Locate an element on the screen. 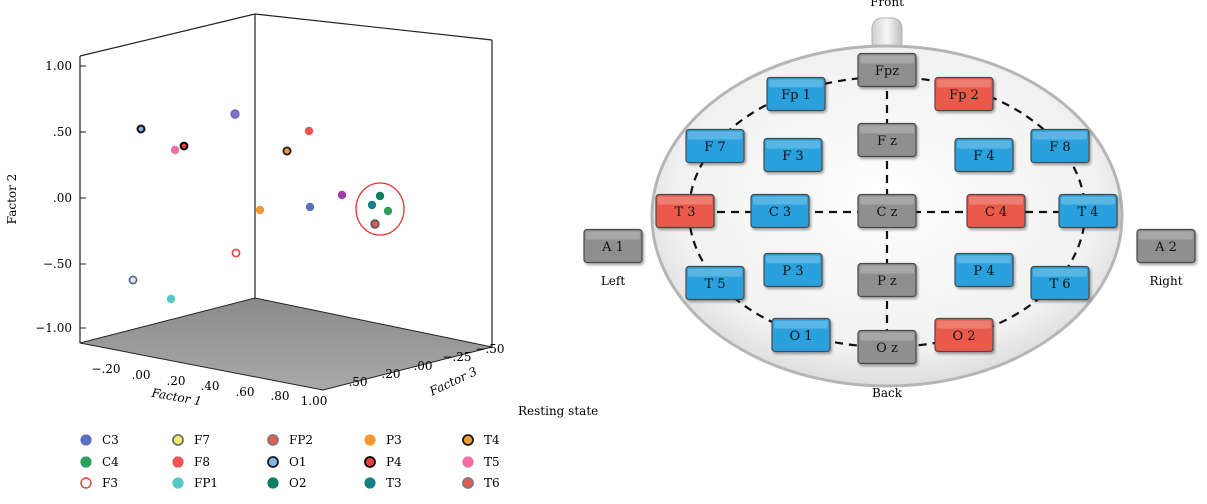 Image resolution: width=1207 pixels, height=504 pixels. electrode-label: O z is located at coordinates (887, 348).